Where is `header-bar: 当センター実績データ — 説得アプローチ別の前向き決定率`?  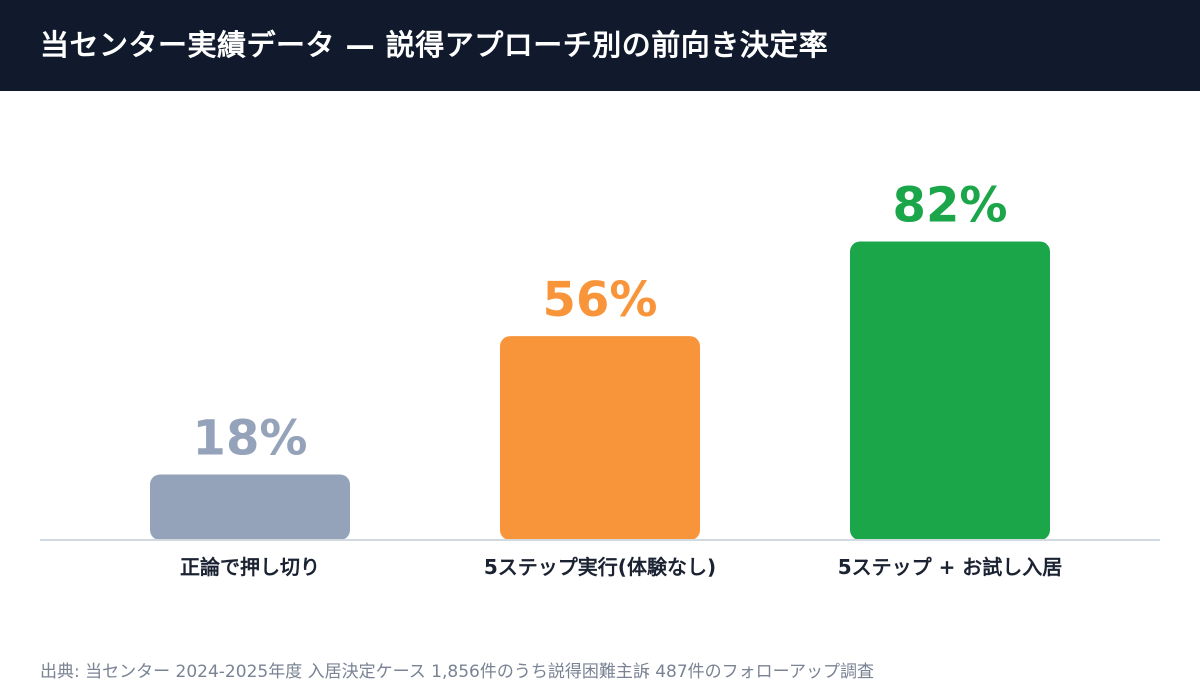 header-bar: 当センター実績データ — 説得アプローチ別の前向き決定率 is located at coordinates (600, 45).